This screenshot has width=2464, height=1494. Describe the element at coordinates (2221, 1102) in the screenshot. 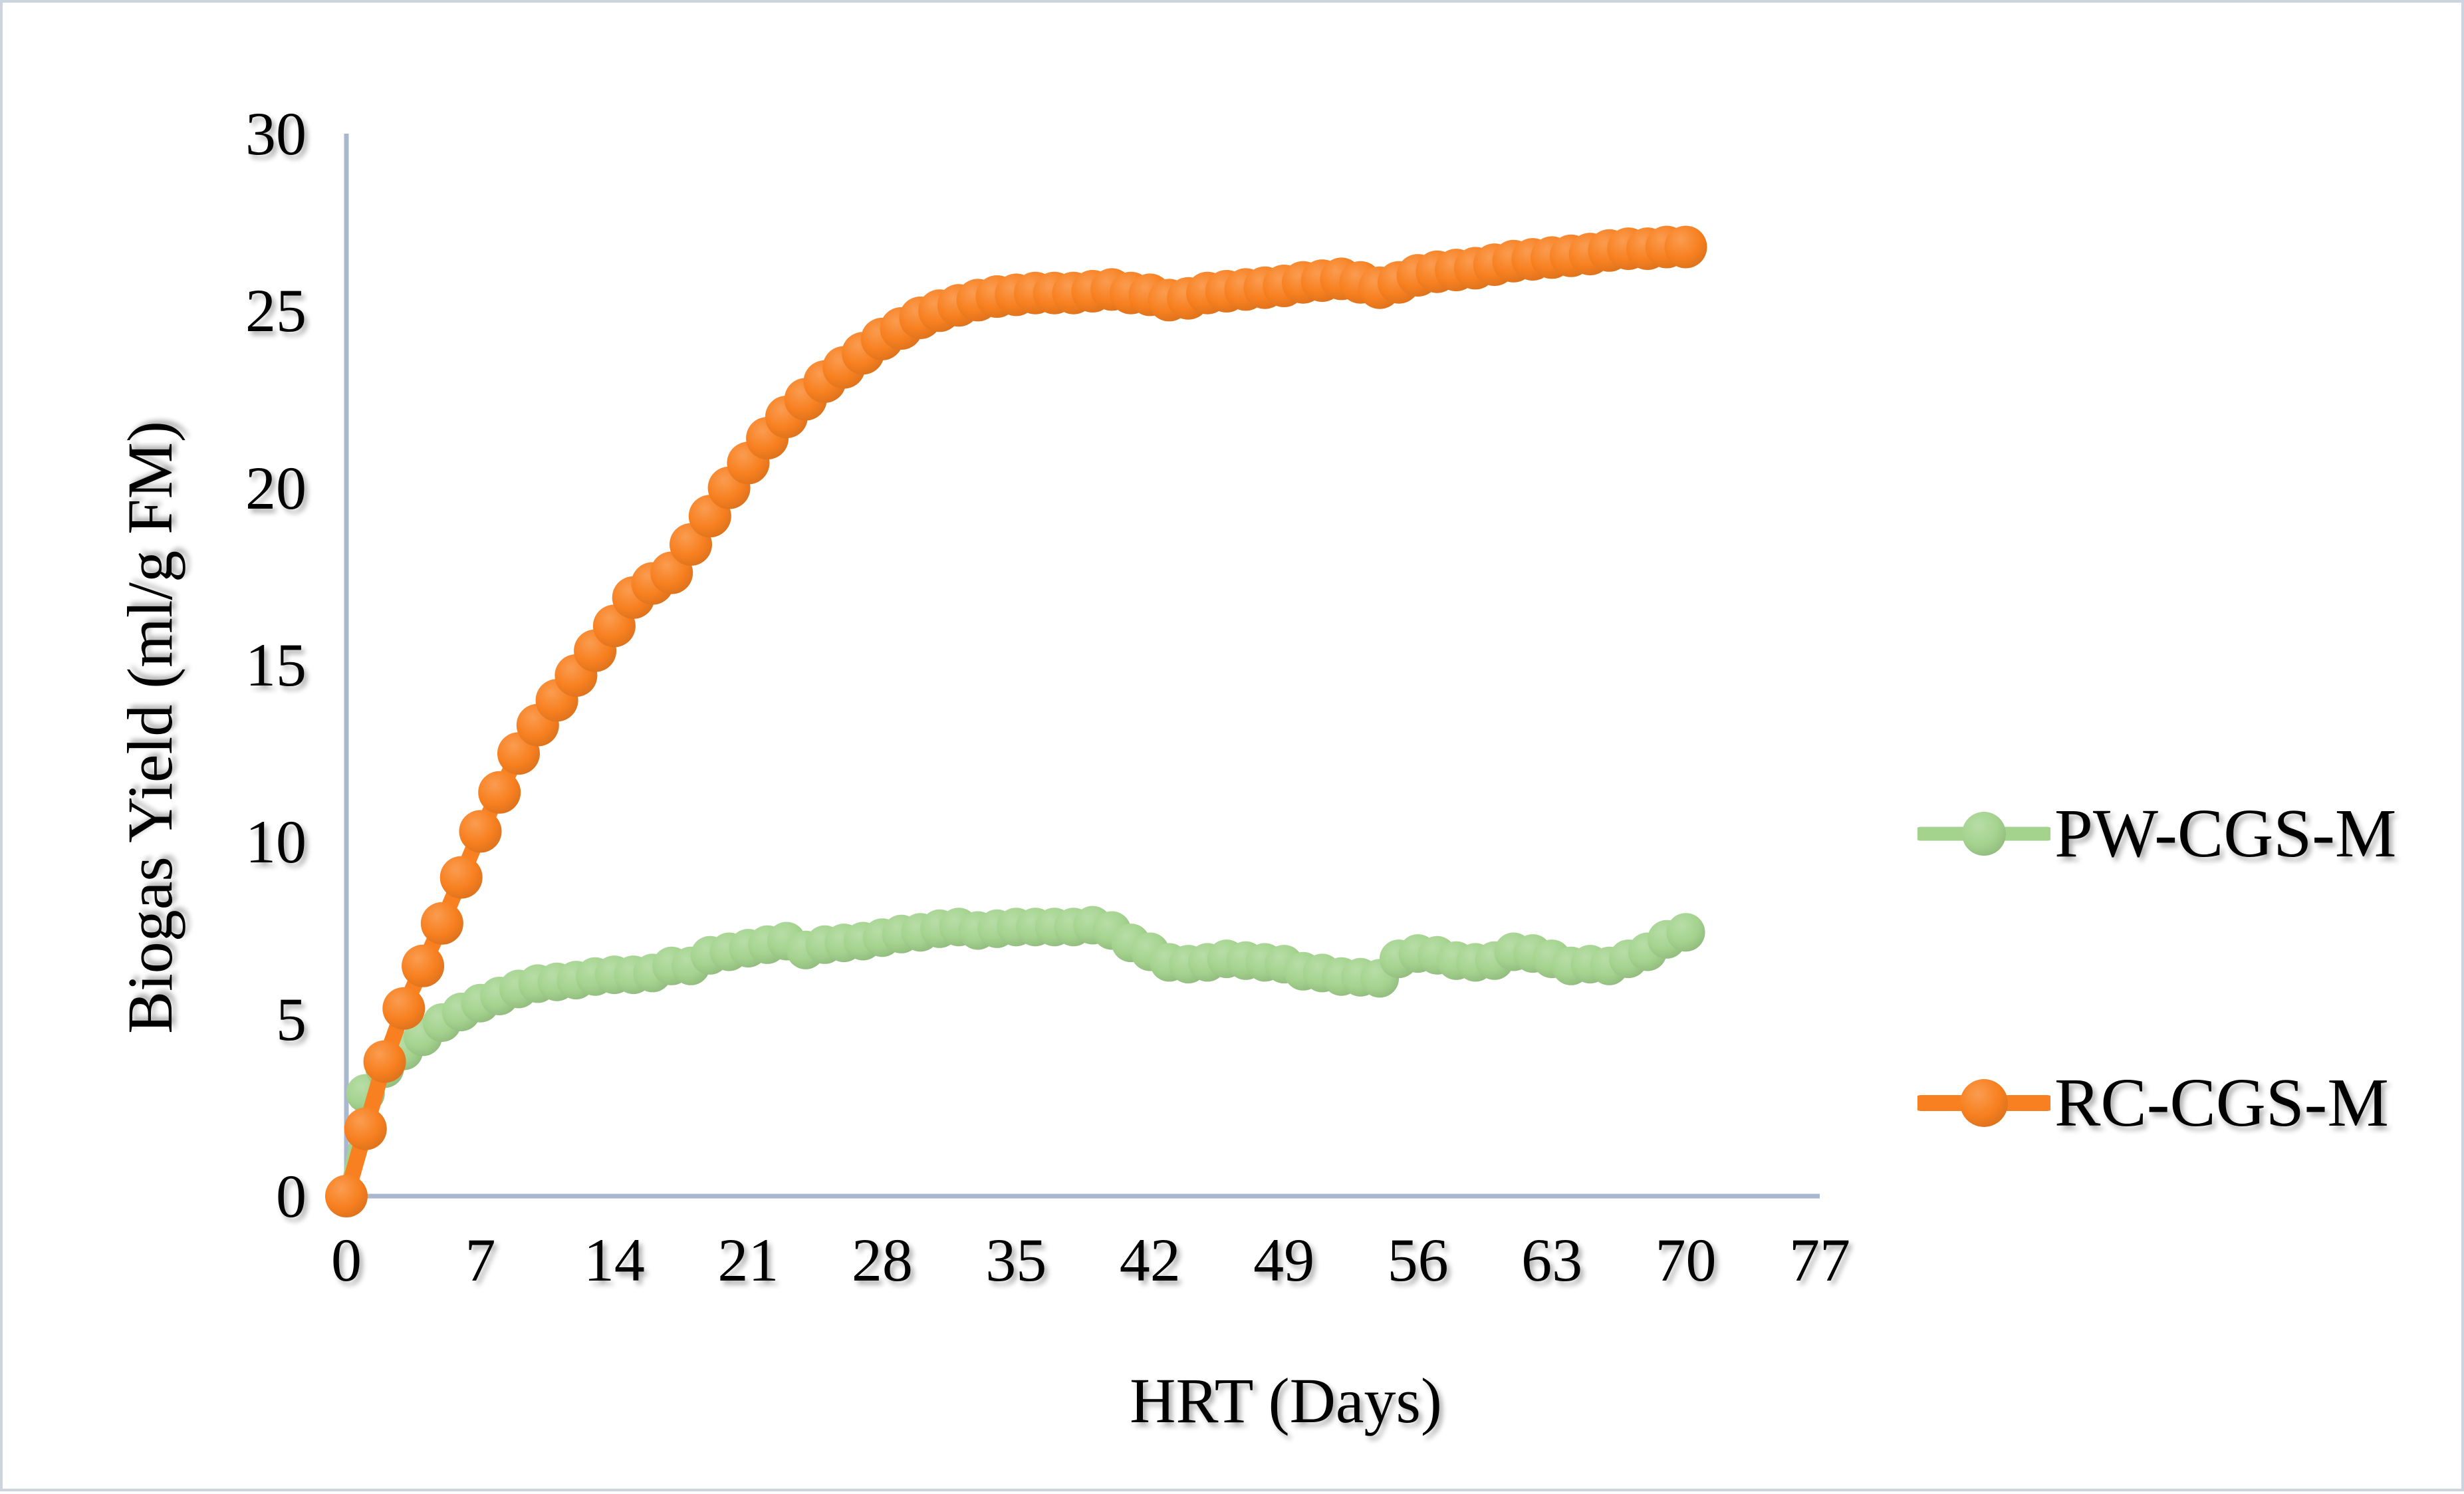

I see `legend-label-rc-cgs-m: RC-CGS-M` at that location.